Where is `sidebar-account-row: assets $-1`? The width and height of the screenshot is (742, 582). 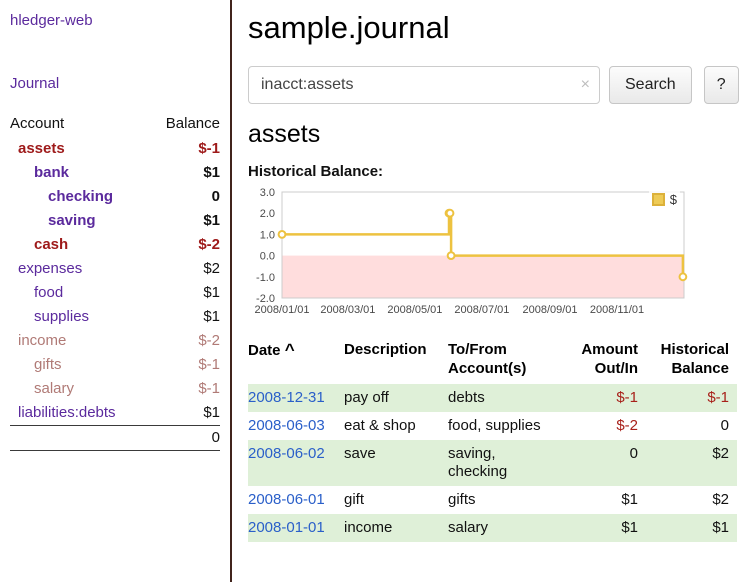 sidebar-account-row: assets $-1 is located at coordinates (115, 149).